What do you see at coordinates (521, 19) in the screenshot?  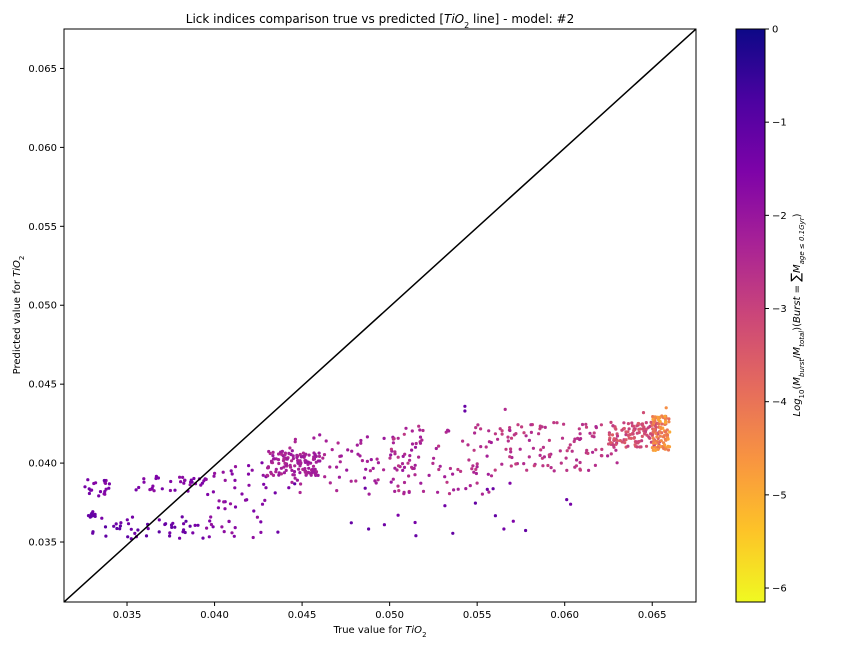 I see `title-suffix: line] - model: #2` at bounding box center [521, 19].